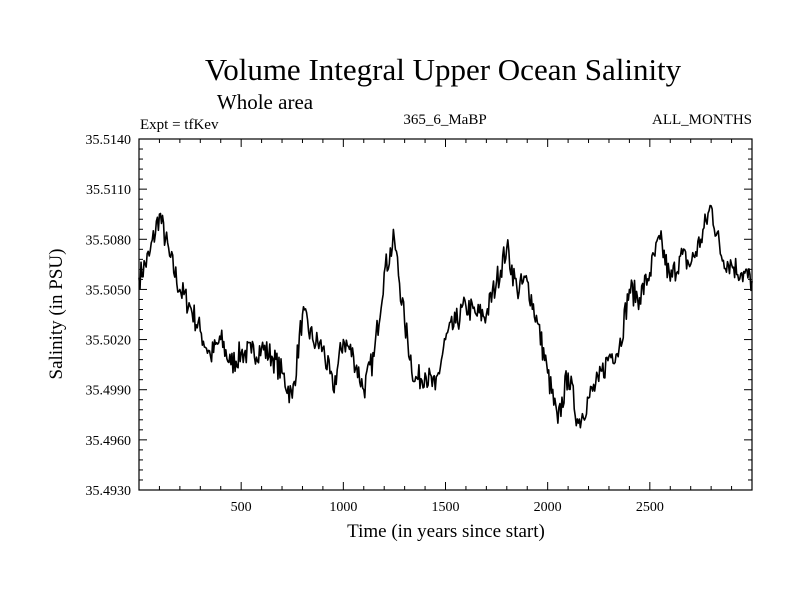  Describe the element at coordinates (265, 102) in the screenshot. I see `chart-subtitle: Whole area` at that location.